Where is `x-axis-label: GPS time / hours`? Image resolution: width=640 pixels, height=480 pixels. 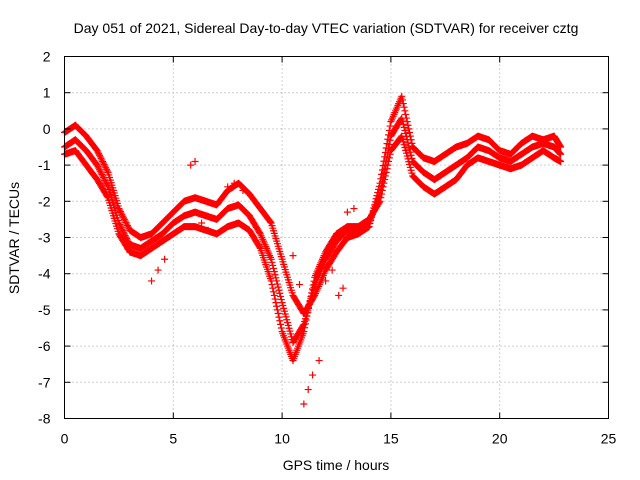
x-axis-label: GPS time / hours is located at coordinates (336, 465).